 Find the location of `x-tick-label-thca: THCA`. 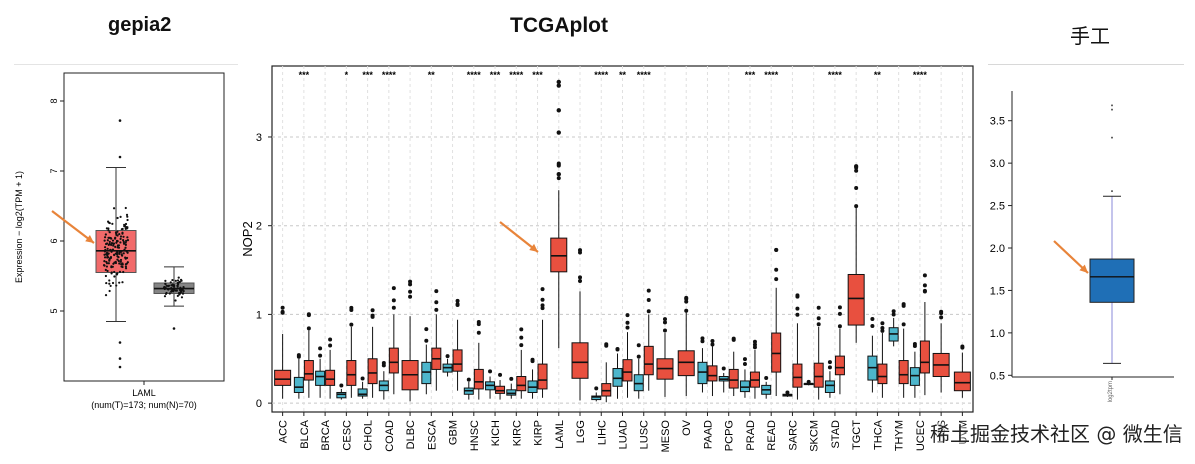

x-tick-label-thca: THCA is located at coordinates (878, 434).